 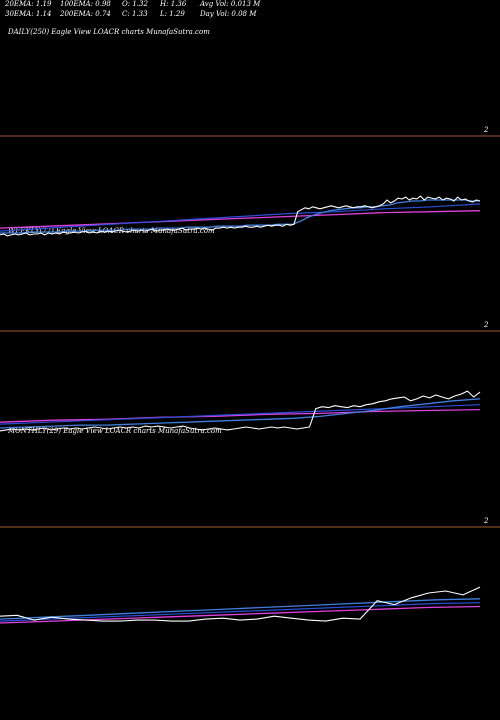 I want to click on stat-30ema: 30EMA: 1.14, so click(x=28, y=14).